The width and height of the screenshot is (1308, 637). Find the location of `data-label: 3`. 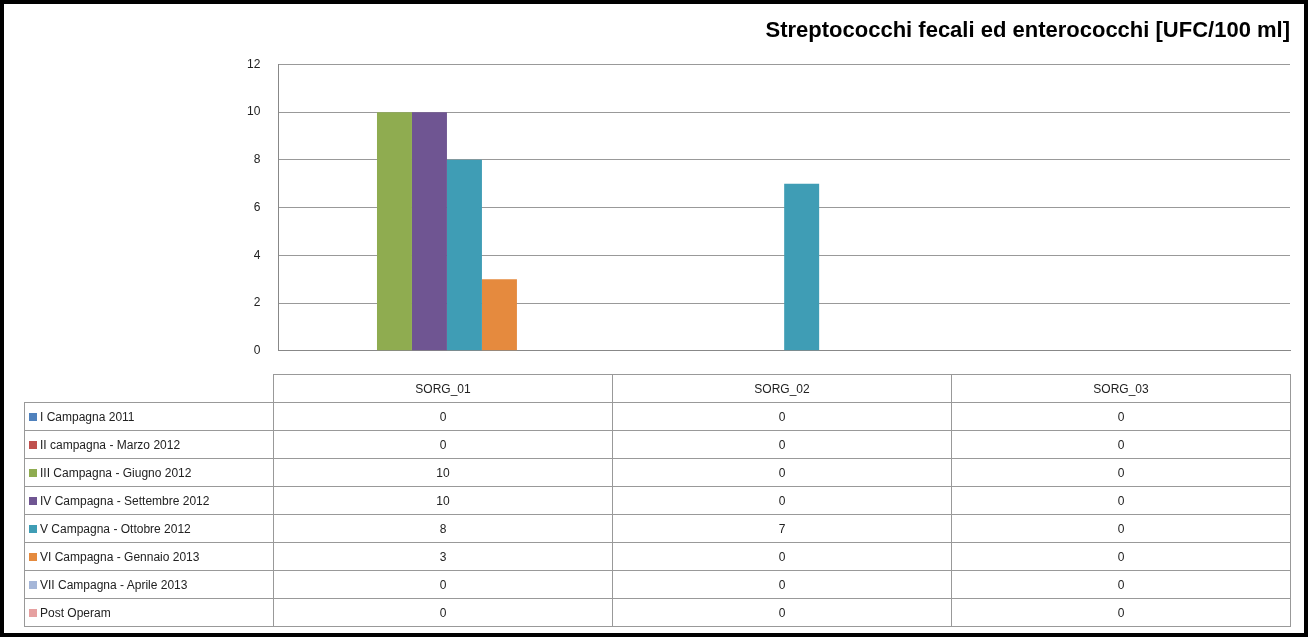

data-label: 3 is located at coordinates (443, 556).